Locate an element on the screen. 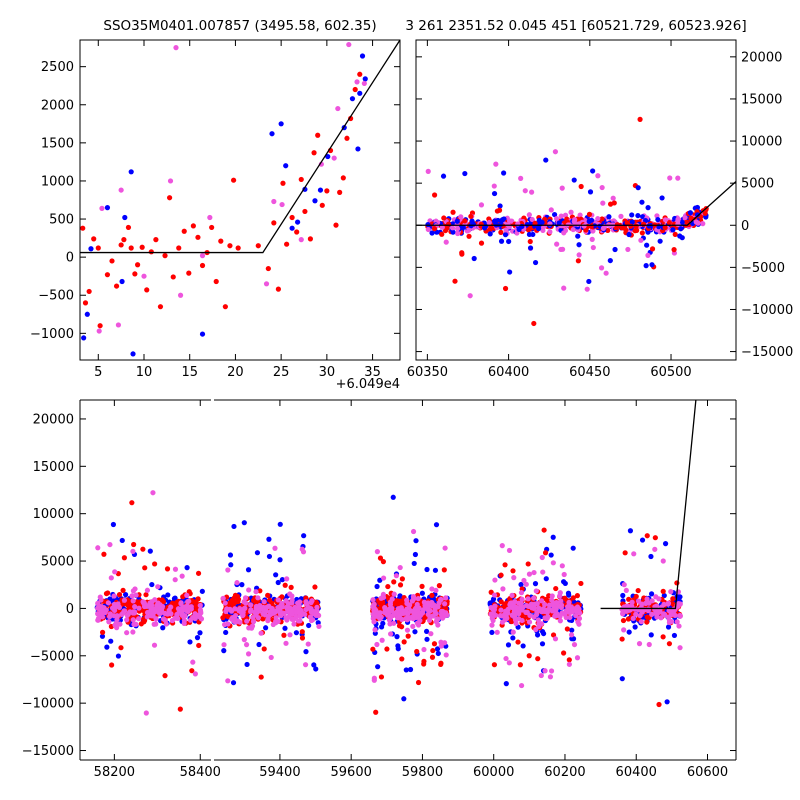 The width and height of the screenshot is (800, 800). y-tick-label: 10000 is located at coordinates (761, 142).